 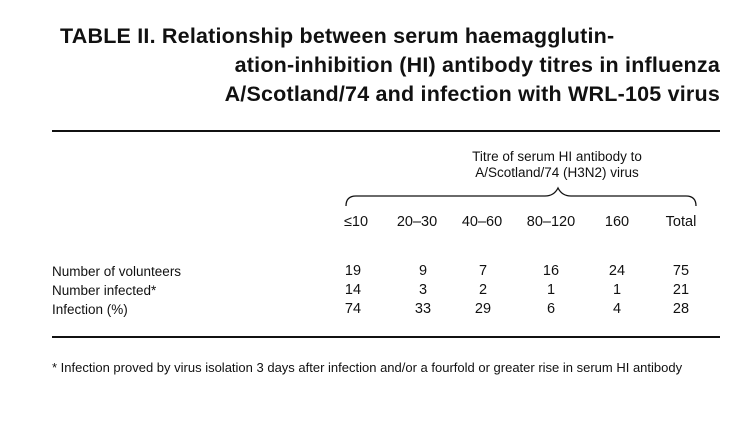 What do you see at coordinates (353, 271) in the screenshot?
I see `cell-volunteers-le10: 19` at bounding box center [353, 271].